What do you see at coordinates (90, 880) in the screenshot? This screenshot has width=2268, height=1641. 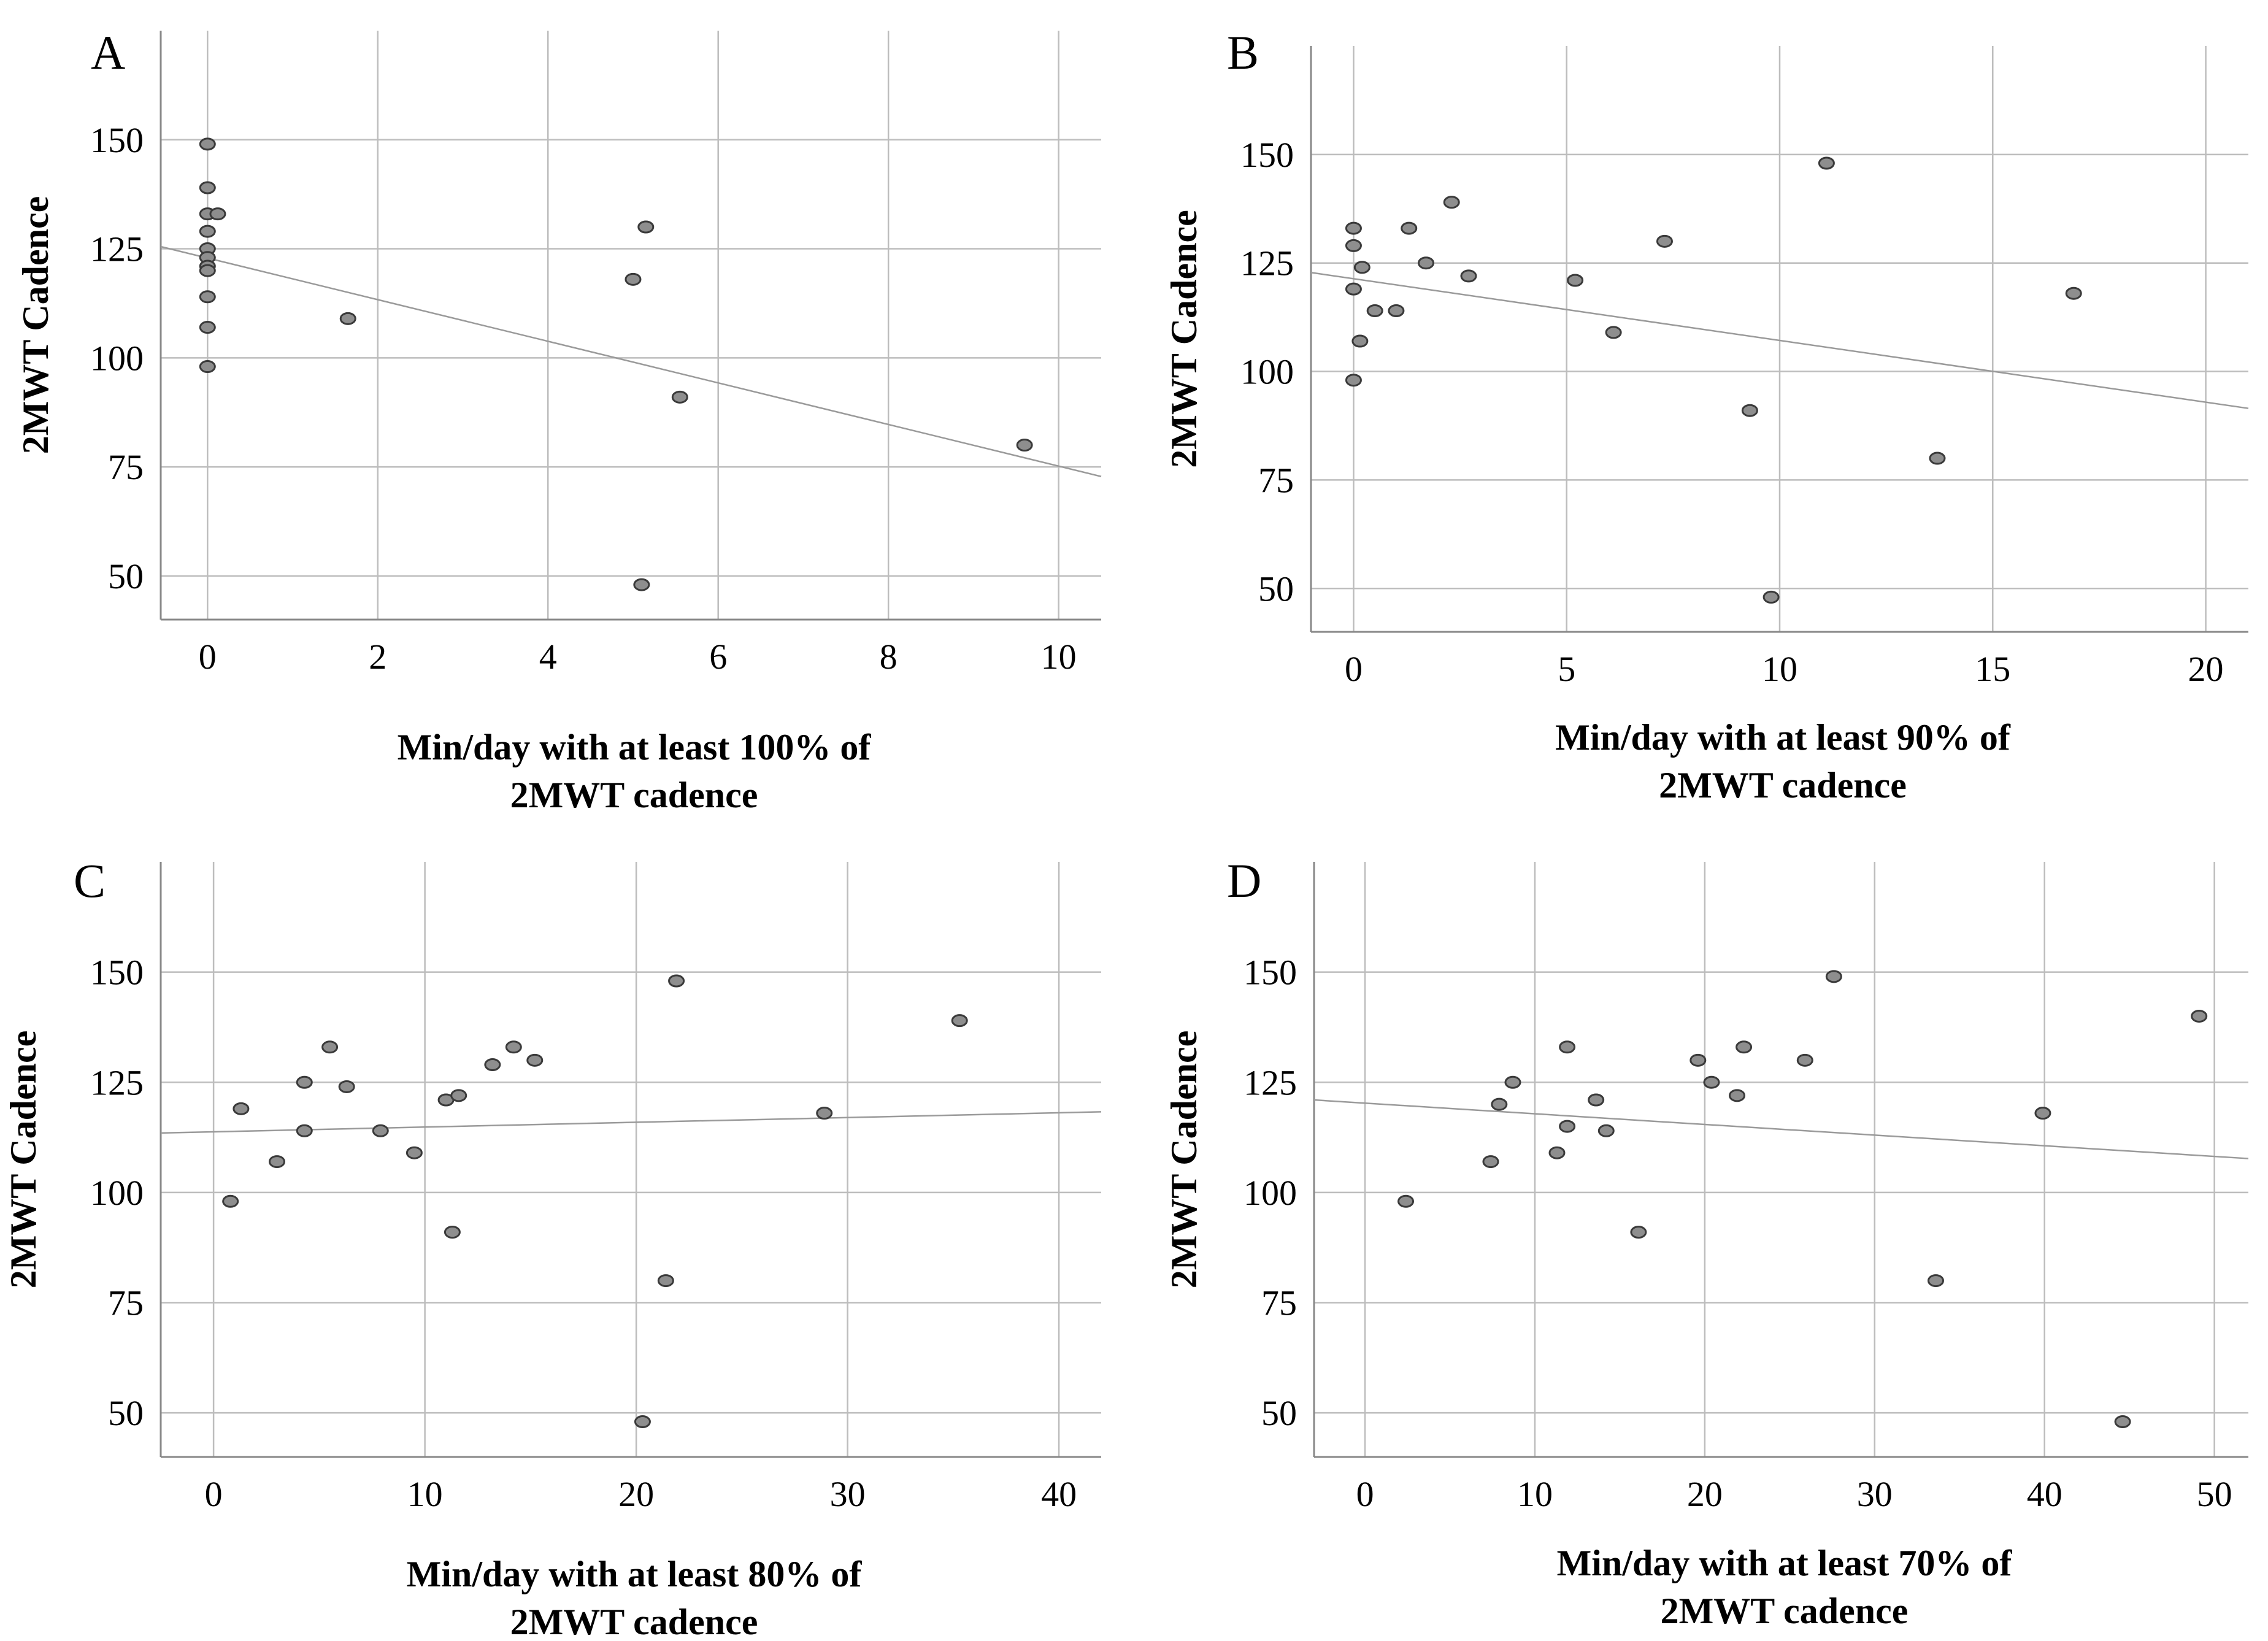 I see `panel-label: C` at bounding box center [90, 880].